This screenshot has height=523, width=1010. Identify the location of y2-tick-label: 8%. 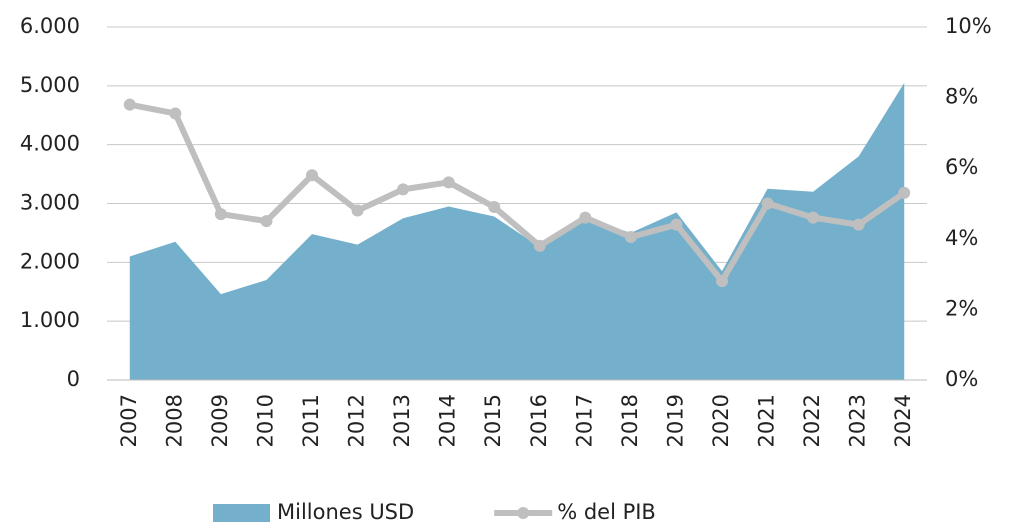
(961, 97).